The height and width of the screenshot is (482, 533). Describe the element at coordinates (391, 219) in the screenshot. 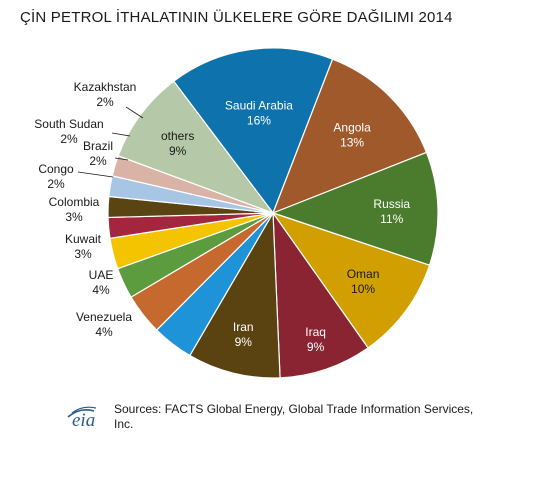

I see `slice-percent-russia: 11%` at that location.